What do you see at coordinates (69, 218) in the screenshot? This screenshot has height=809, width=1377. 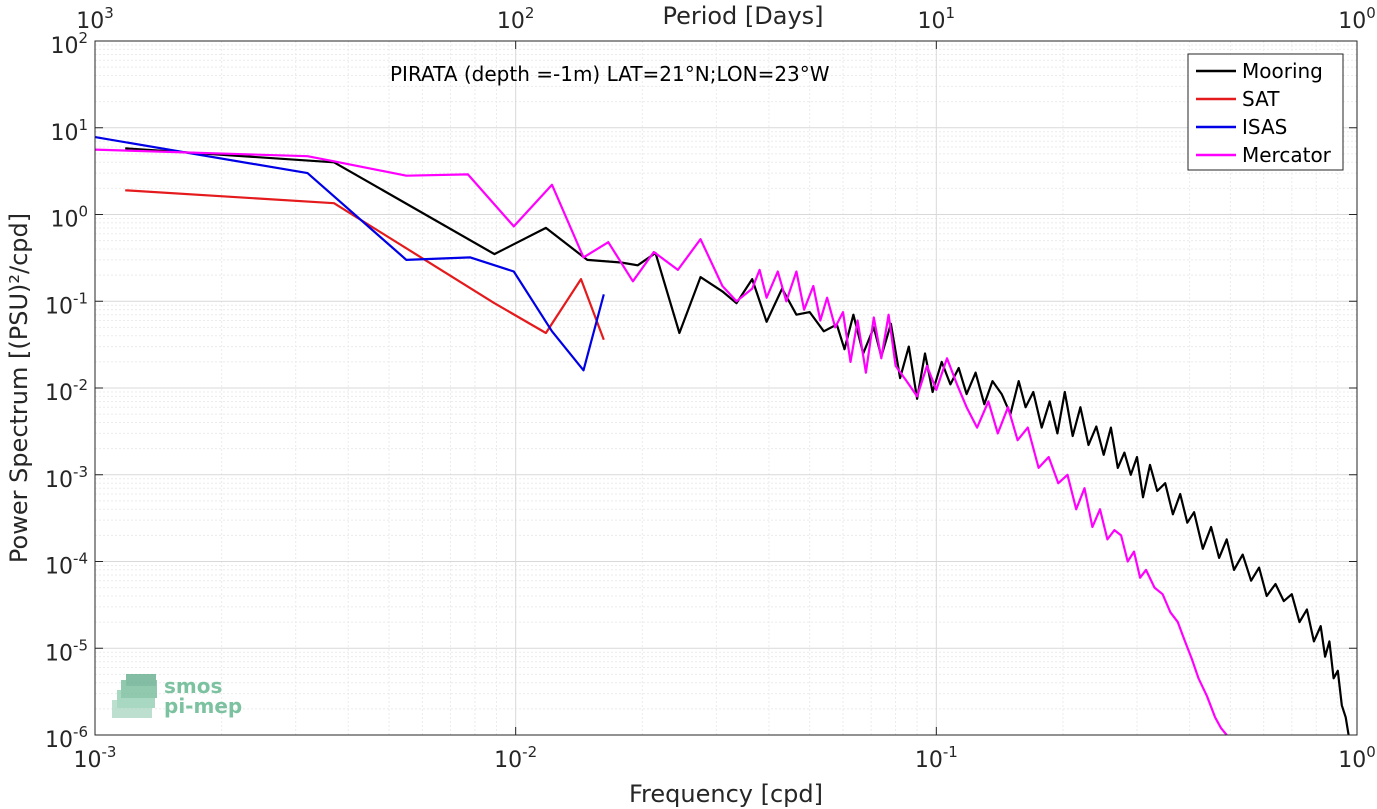 I see `y-tick-label: 10⁰` at bounding box center [69, 218].